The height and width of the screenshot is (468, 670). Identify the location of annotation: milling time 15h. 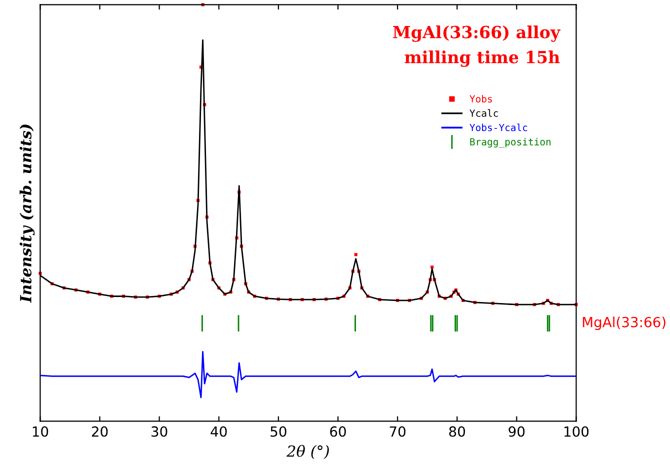
(482, 58).